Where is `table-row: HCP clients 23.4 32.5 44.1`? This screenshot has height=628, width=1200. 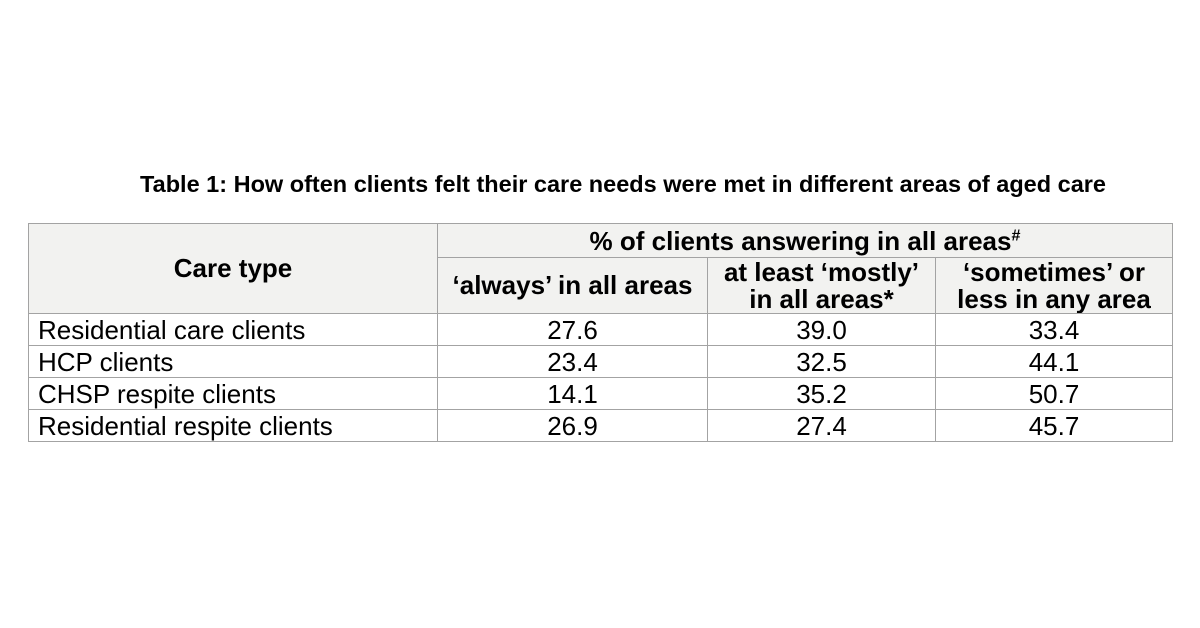
table-row: HCP clients 23.4 32.5 44.1 is located at coordinates (600, 361).